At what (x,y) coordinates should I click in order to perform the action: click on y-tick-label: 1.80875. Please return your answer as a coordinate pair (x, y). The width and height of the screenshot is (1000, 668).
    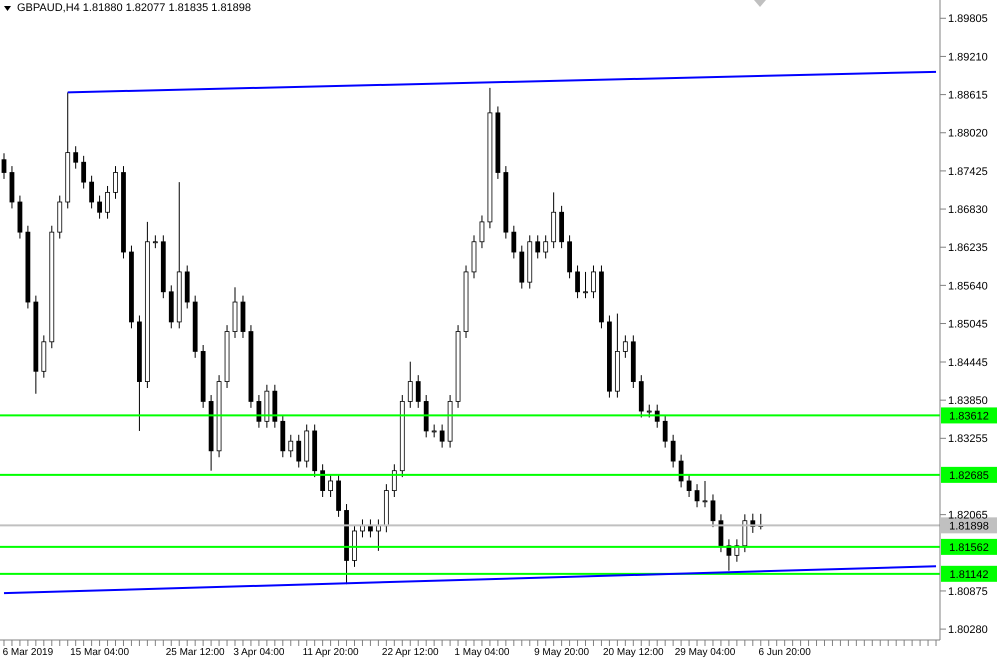
    Looking at the image, I should click on (968, 592).